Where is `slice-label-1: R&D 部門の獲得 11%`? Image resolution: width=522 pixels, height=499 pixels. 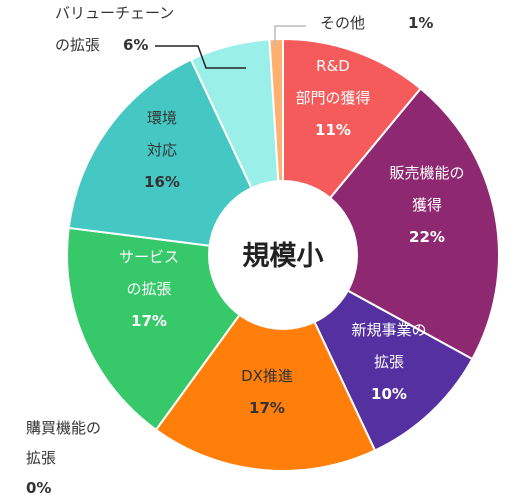 slice-label-1: R&D 部門の獲得 11% is located at coordinates (332, 98).